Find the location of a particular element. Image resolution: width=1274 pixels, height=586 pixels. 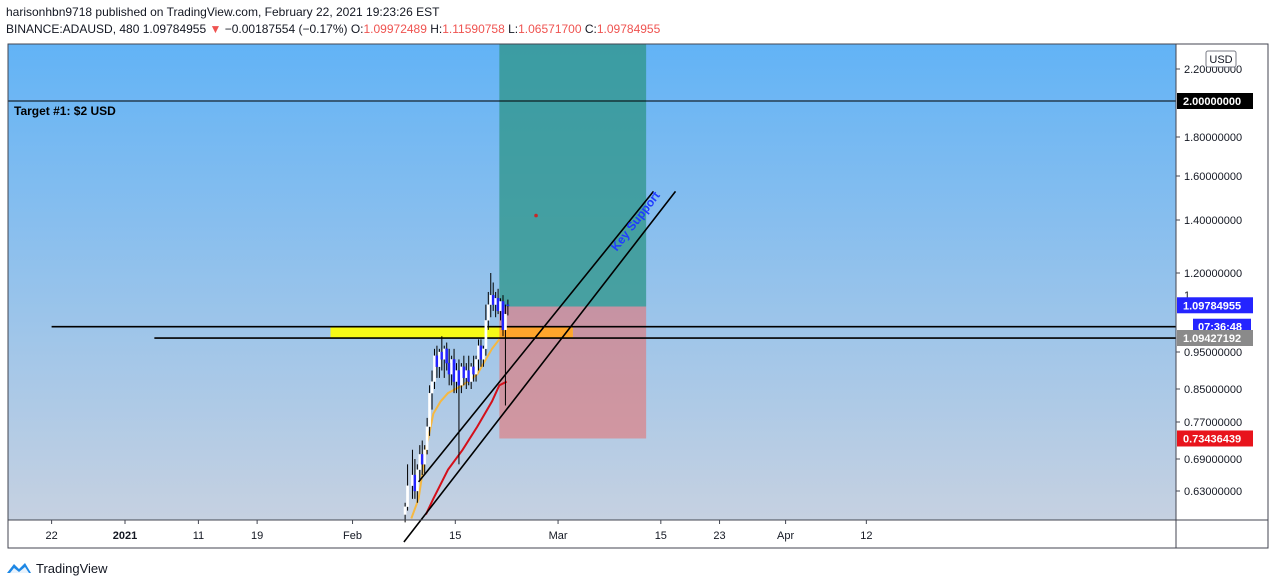

currency-button is located at coordinates (1221, 59).